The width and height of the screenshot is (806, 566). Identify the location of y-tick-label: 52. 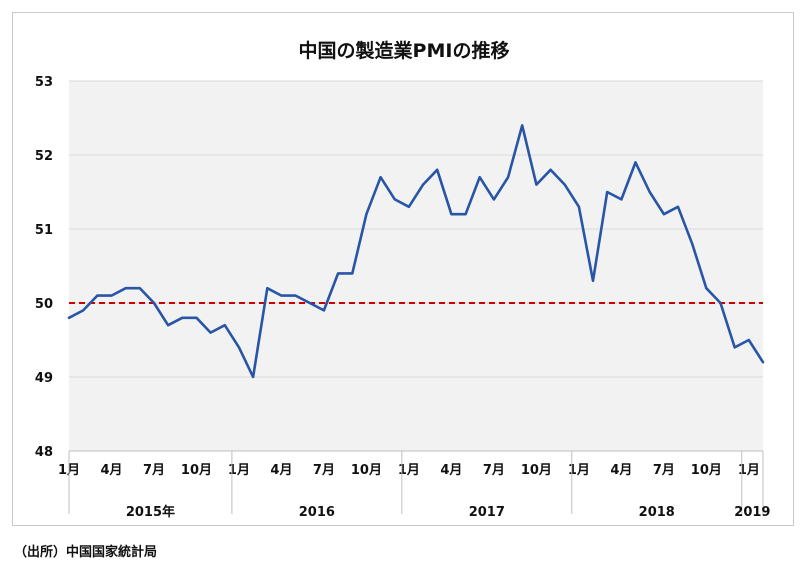
(44, 156).